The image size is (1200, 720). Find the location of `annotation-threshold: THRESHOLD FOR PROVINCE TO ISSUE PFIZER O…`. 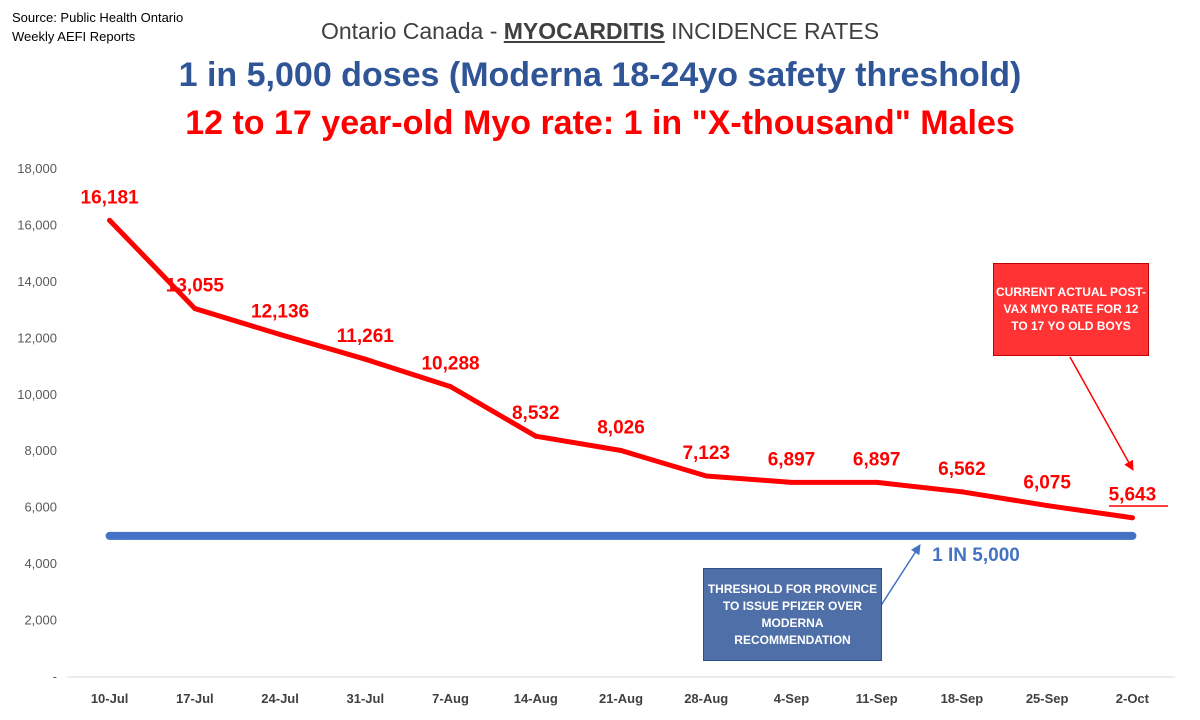

annotation-threshold: THRESHOLD FOR PROVINCE TO ISSUE PFIZER O… is located at coordinates (792, 614).